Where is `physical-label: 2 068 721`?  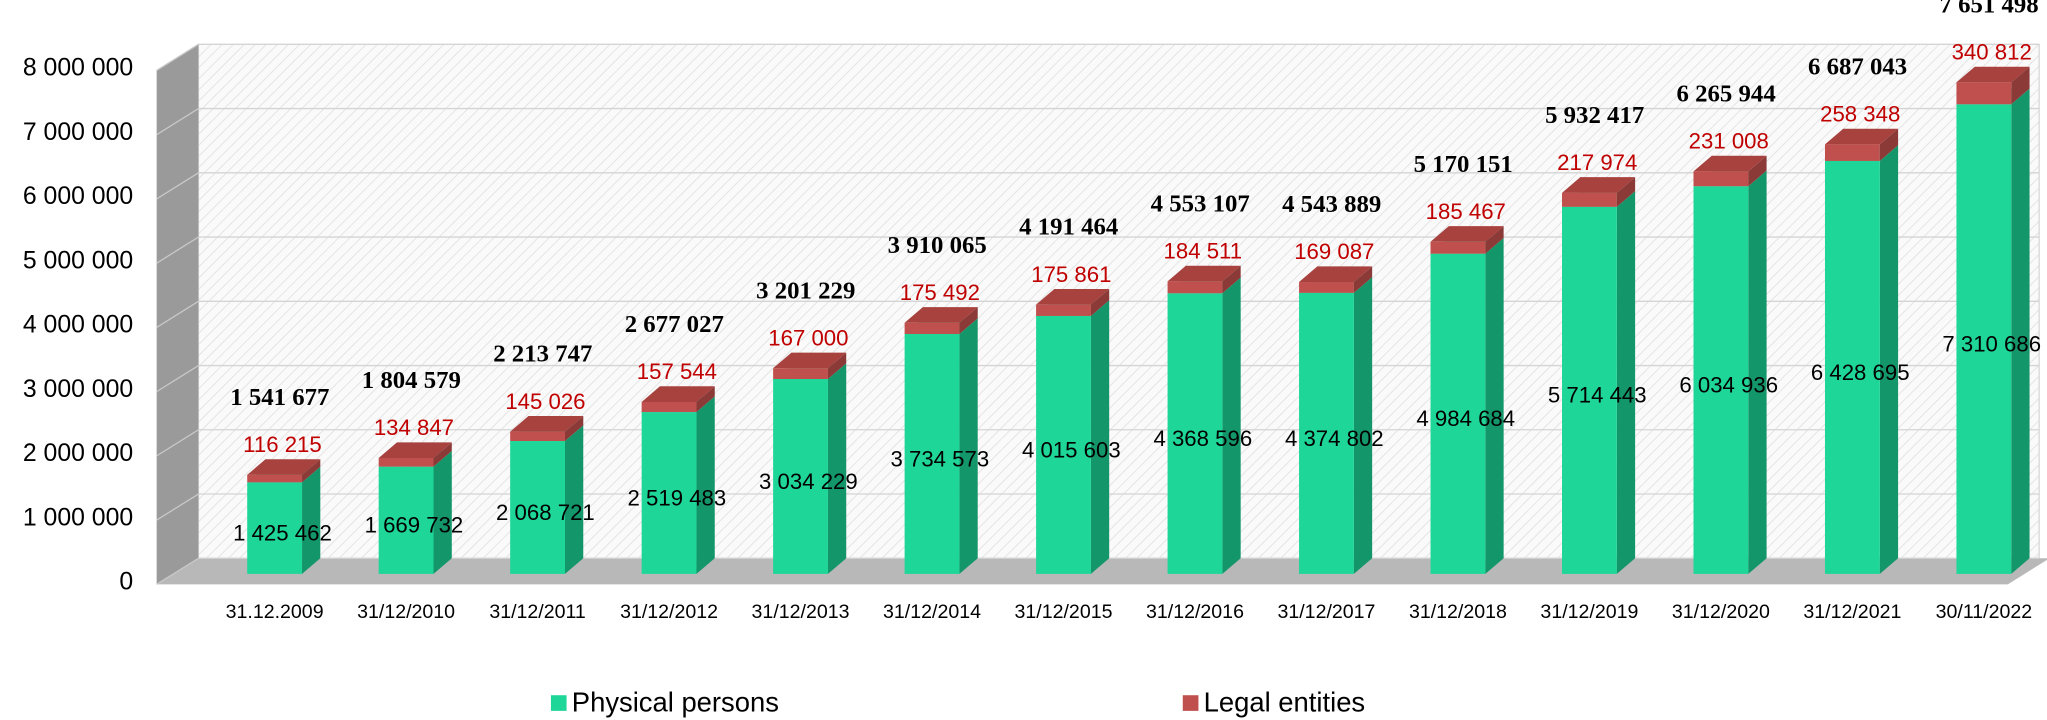 physical-label: 2 068 721 is located at coordinates (545, 512).